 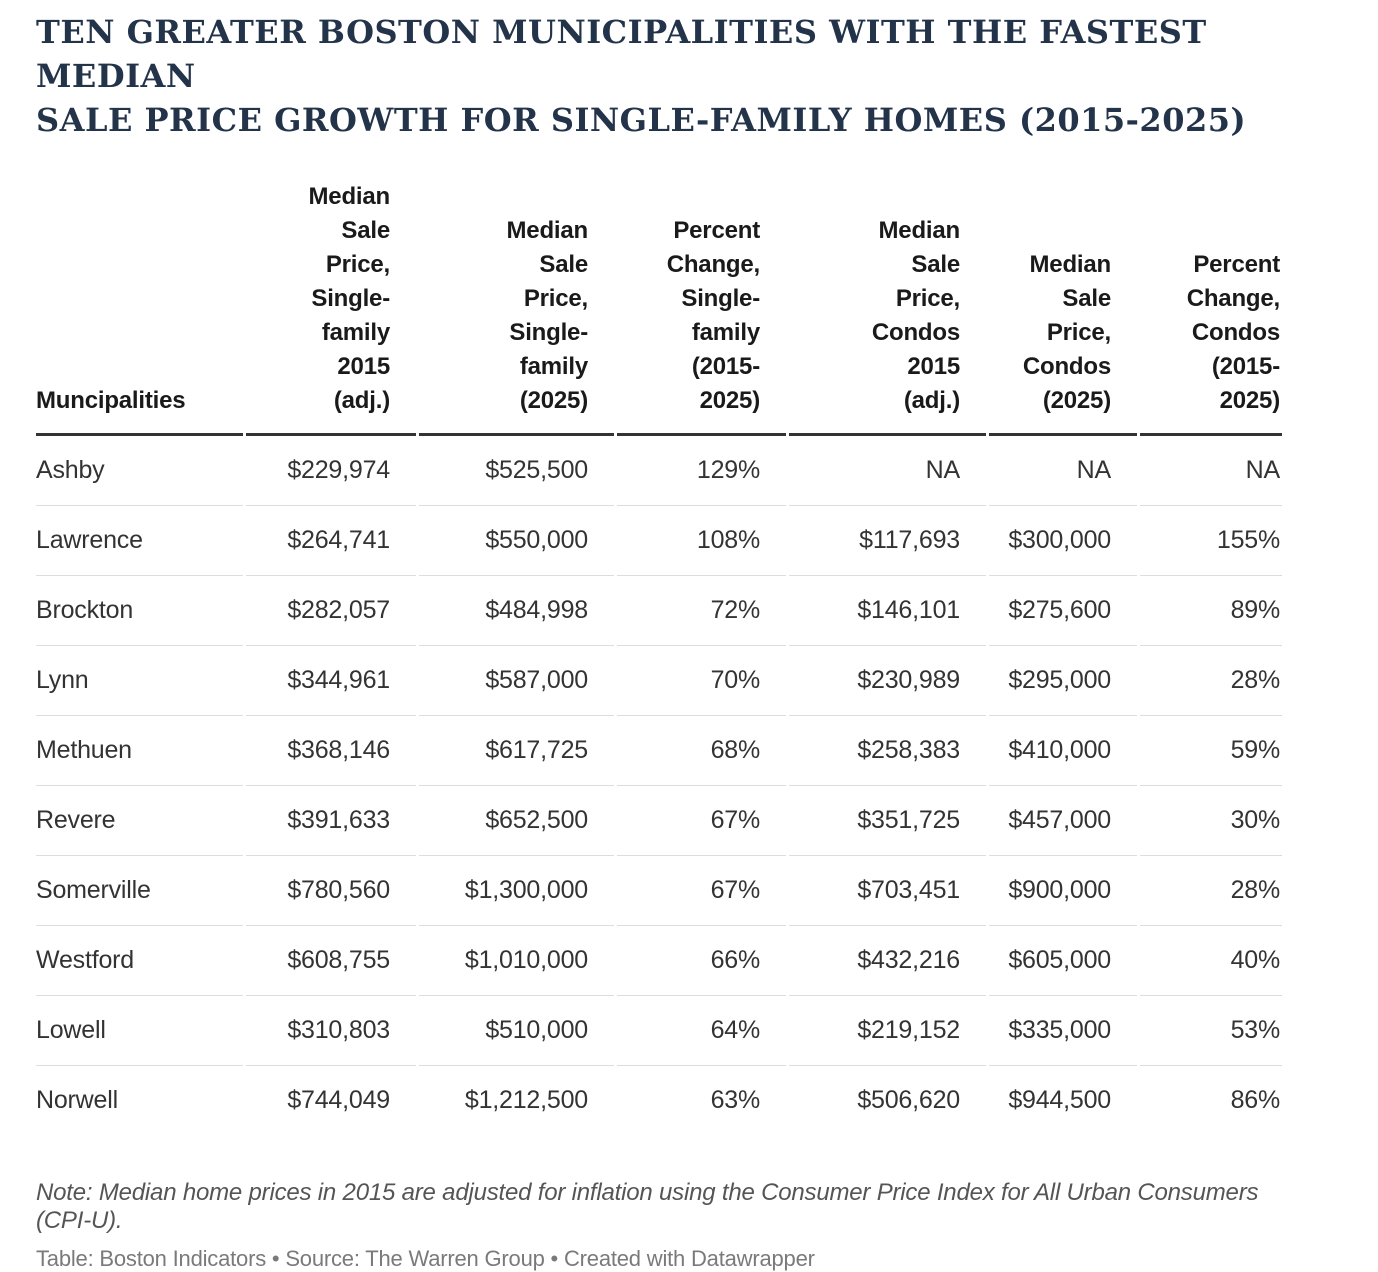 I want to click on cell-municipality: Brockton, so click(x=139, y=611).